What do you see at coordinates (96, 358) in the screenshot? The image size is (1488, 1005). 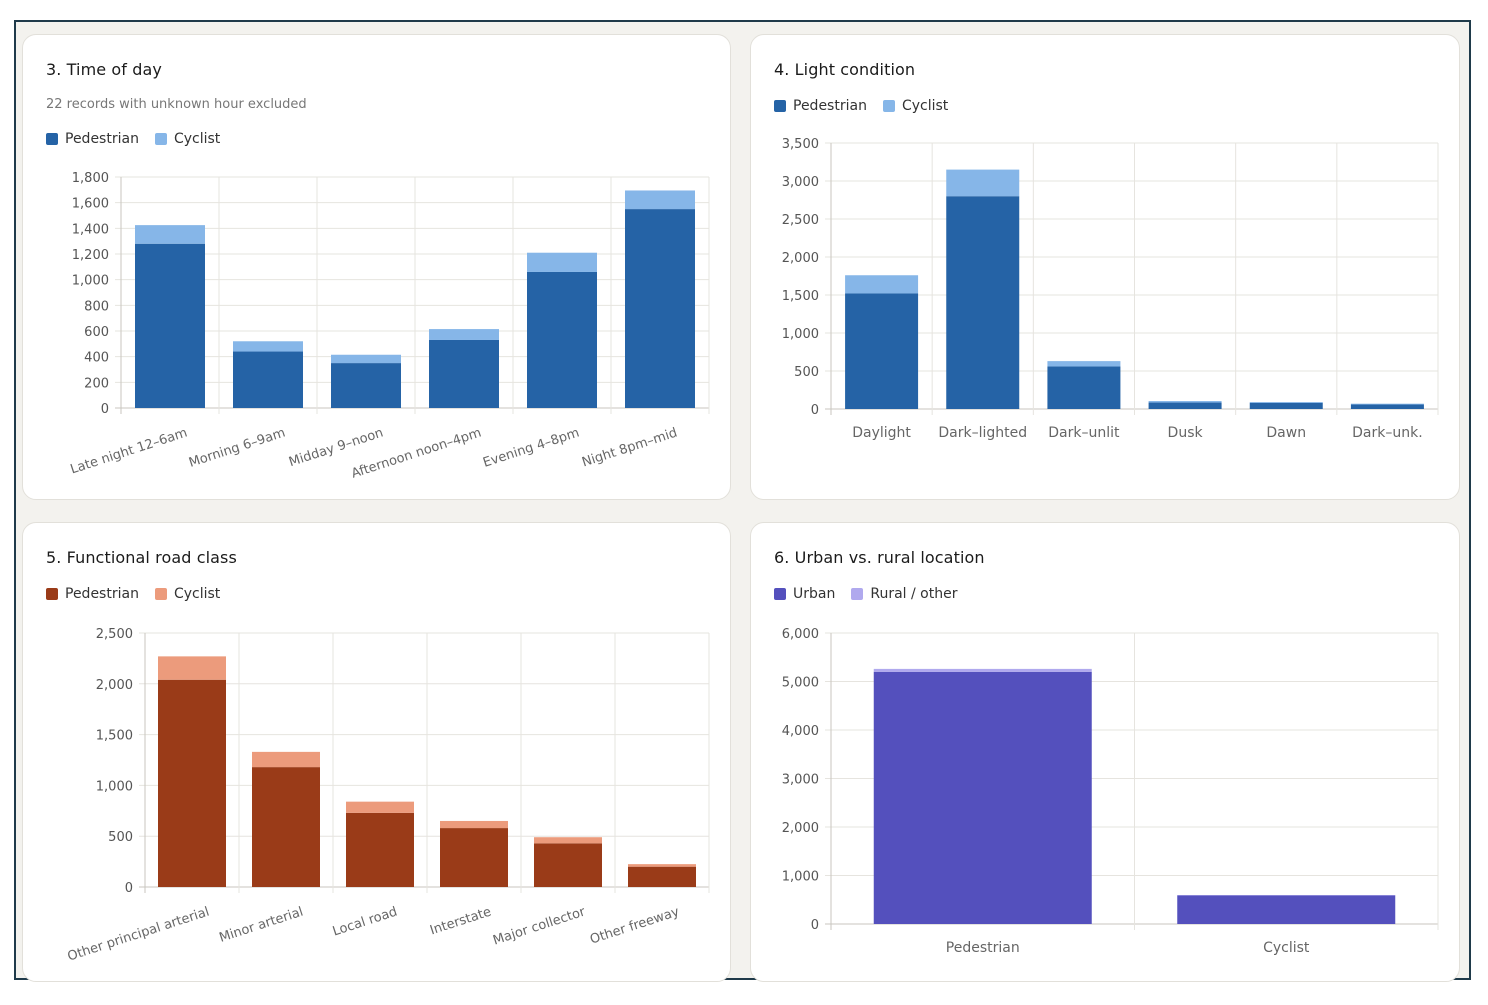 I see `y-tick-label: 400` at bounding box center [96, 358].